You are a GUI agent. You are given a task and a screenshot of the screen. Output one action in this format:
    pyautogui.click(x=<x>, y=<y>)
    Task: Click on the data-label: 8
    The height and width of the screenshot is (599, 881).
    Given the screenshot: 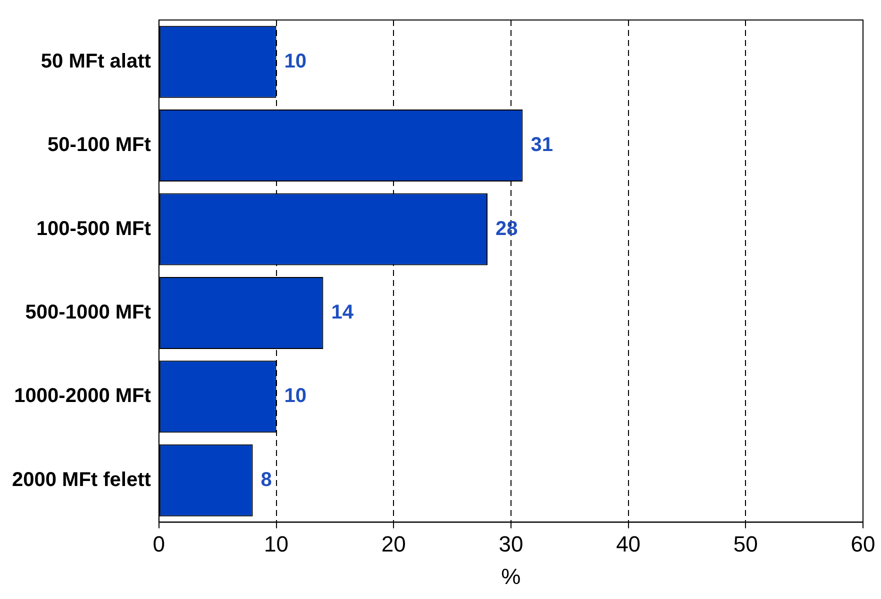 What is the action you would take?
    pyautogui.click(x=266, y=479)
    